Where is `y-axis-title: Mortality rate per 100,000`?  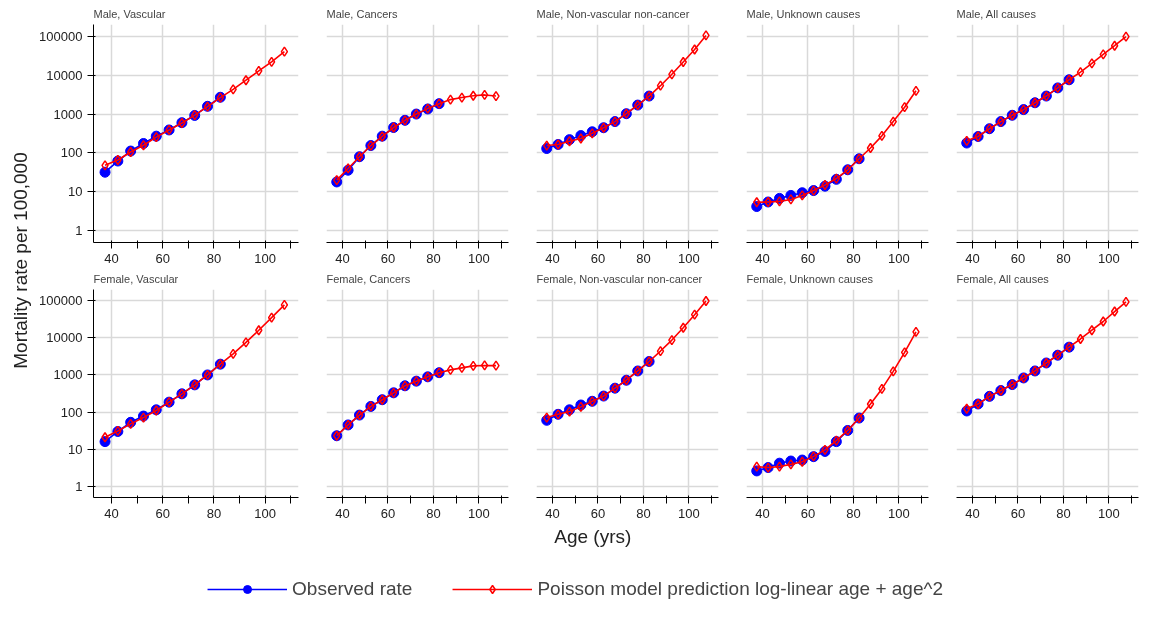
y-axis-title: Mortality rate per 100,000 is located at coordinates (20, 260).